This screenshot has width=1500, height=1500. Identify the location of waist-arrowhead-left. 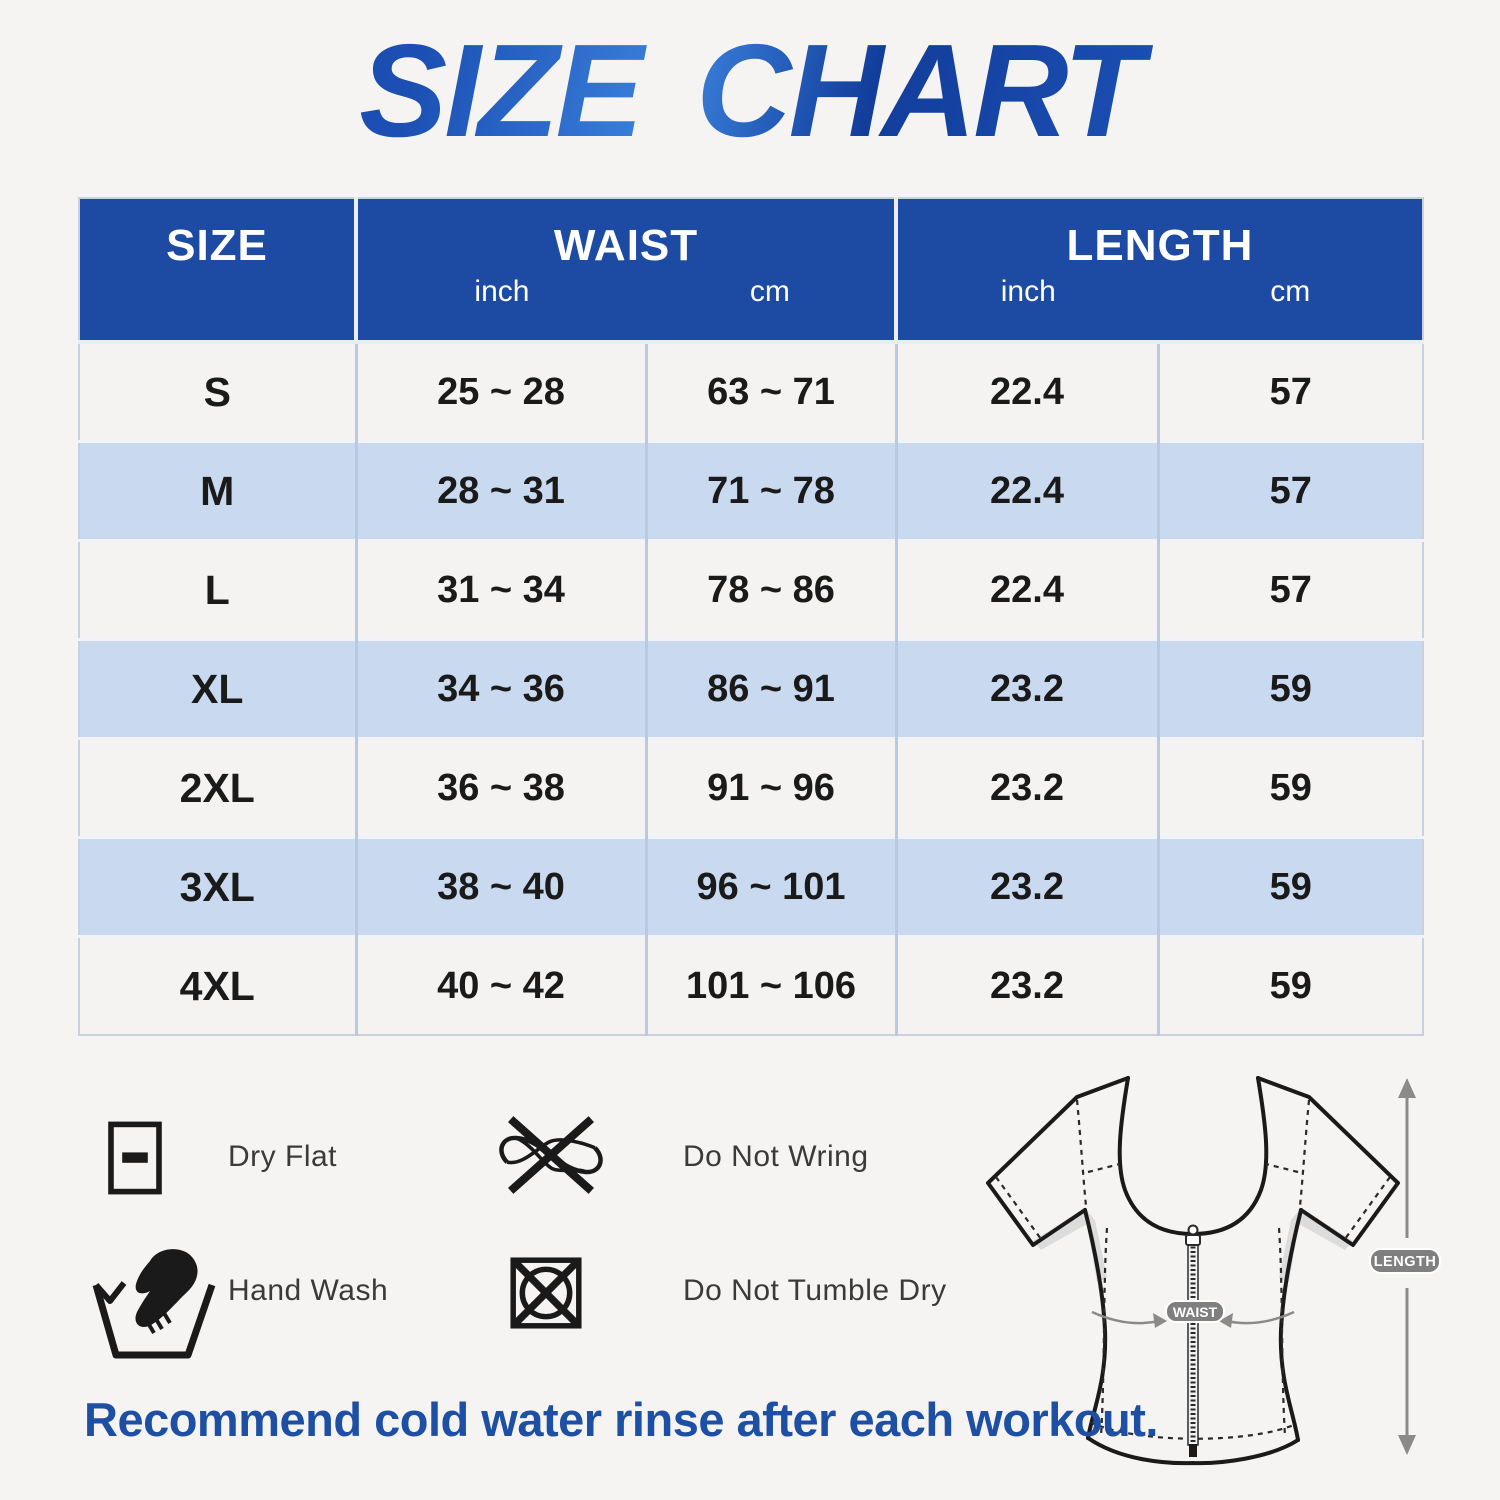
(1160, 1320).